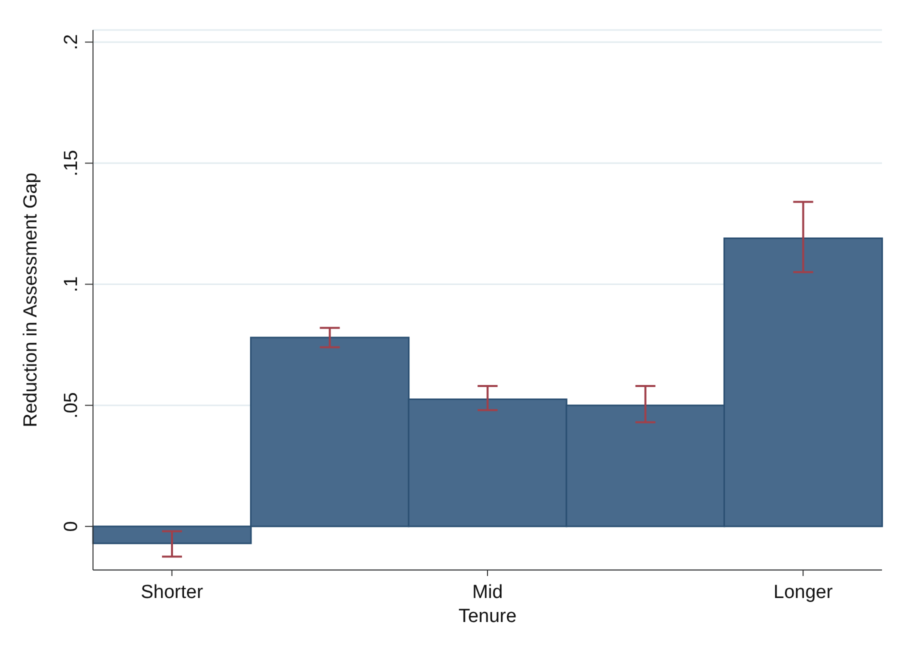 This screenshot has width=906, height=660. Describe the element at coordinates (31, 300) in the screenshot. I see `y-axis-title: Reduction in Assessment Gap` at that location.